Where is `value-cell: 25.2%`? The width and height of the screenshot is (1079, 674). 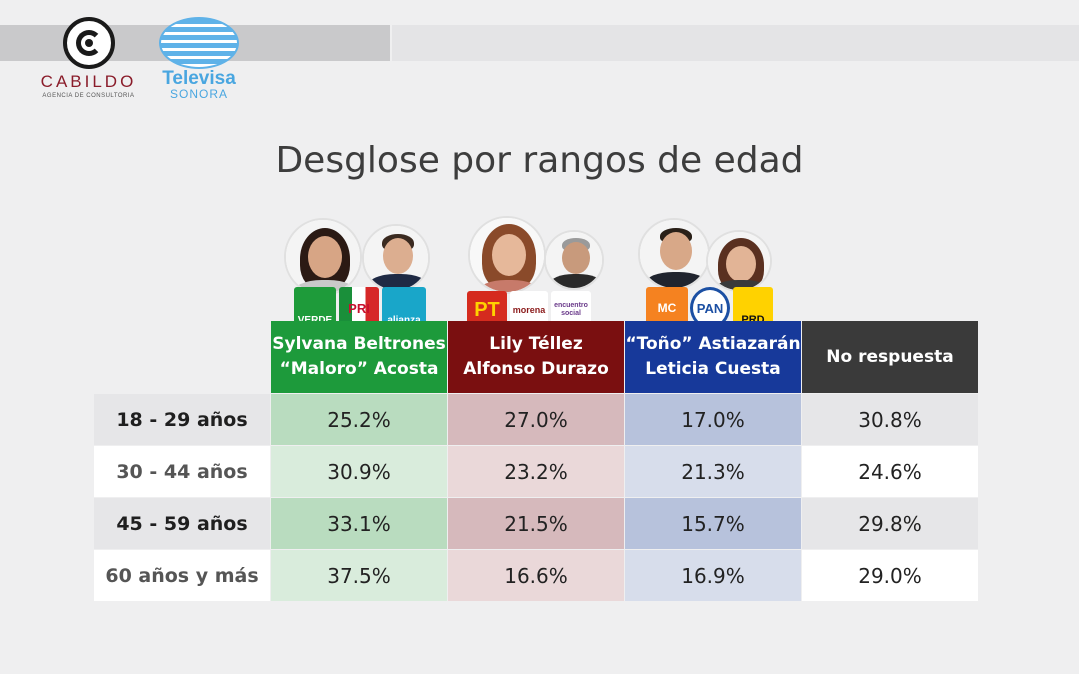 value-cell: 25.2% is located at coordinates (359, 419).